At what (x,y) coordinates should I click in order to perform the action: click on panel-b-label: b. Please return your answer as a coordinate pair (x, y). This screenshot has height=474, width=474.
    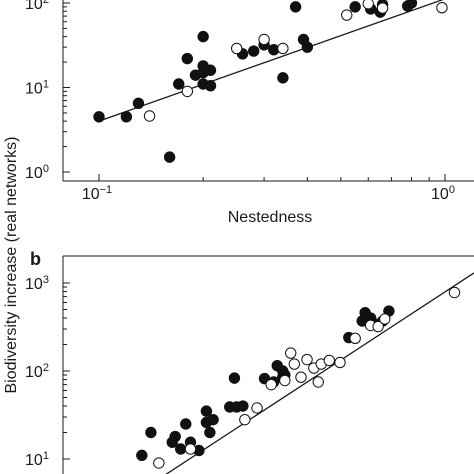
    Looking at the image, I should click on (35, 259).